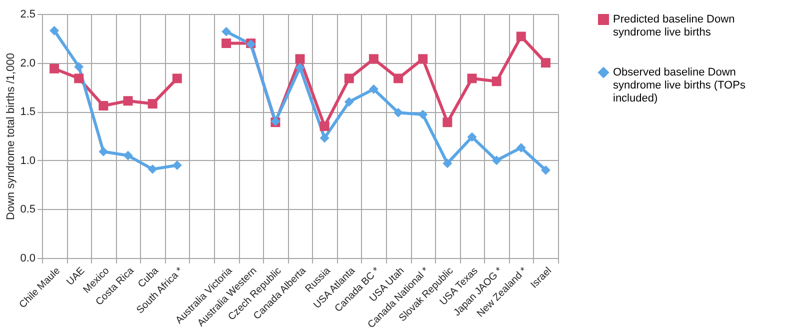 Image resolution: width=798 pixels, height=330 pixels. I want to click on point, so click(325, 126).